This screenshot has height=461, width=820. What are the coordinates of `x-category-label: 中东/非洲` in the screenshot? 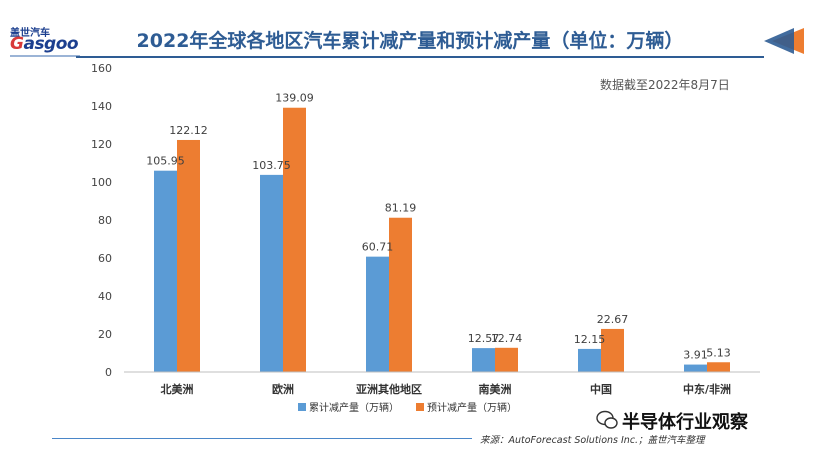 It's located at (707, 389).